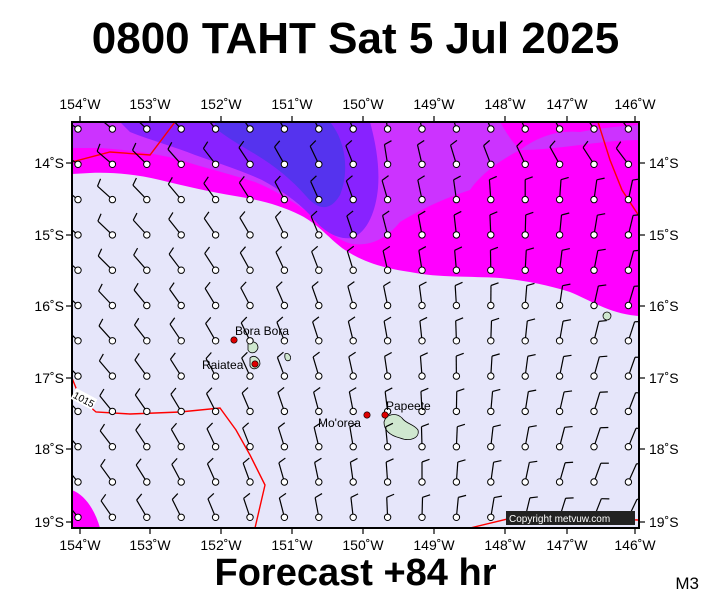 The width and height of the screenshot is (711, 600). I want to click on lon-label: 154˚W, so click(80, 545).